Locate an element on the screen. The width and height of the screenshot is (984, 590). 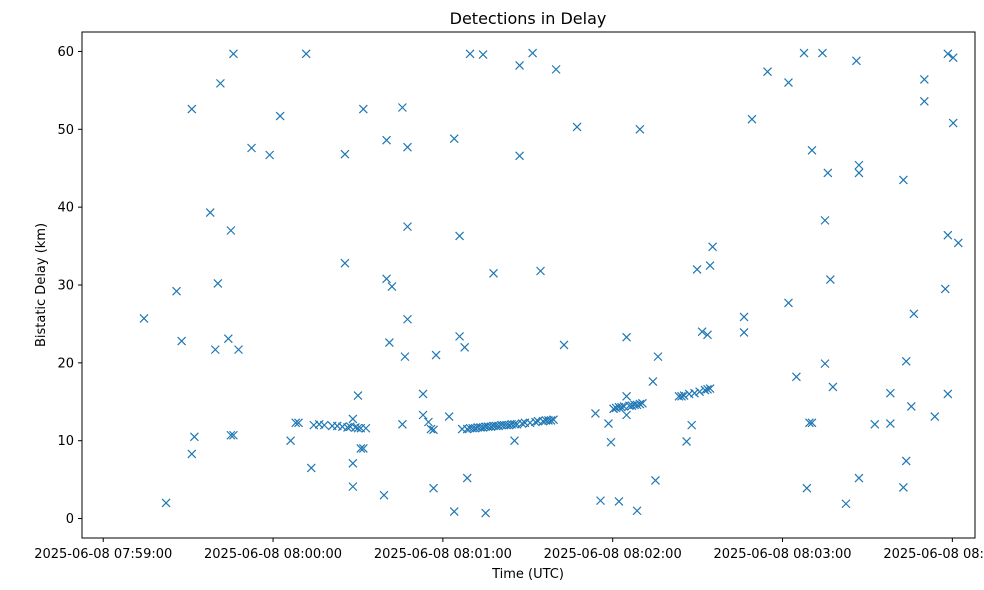
chart-title: Detections in Delay is located at coordinates (528, 18).